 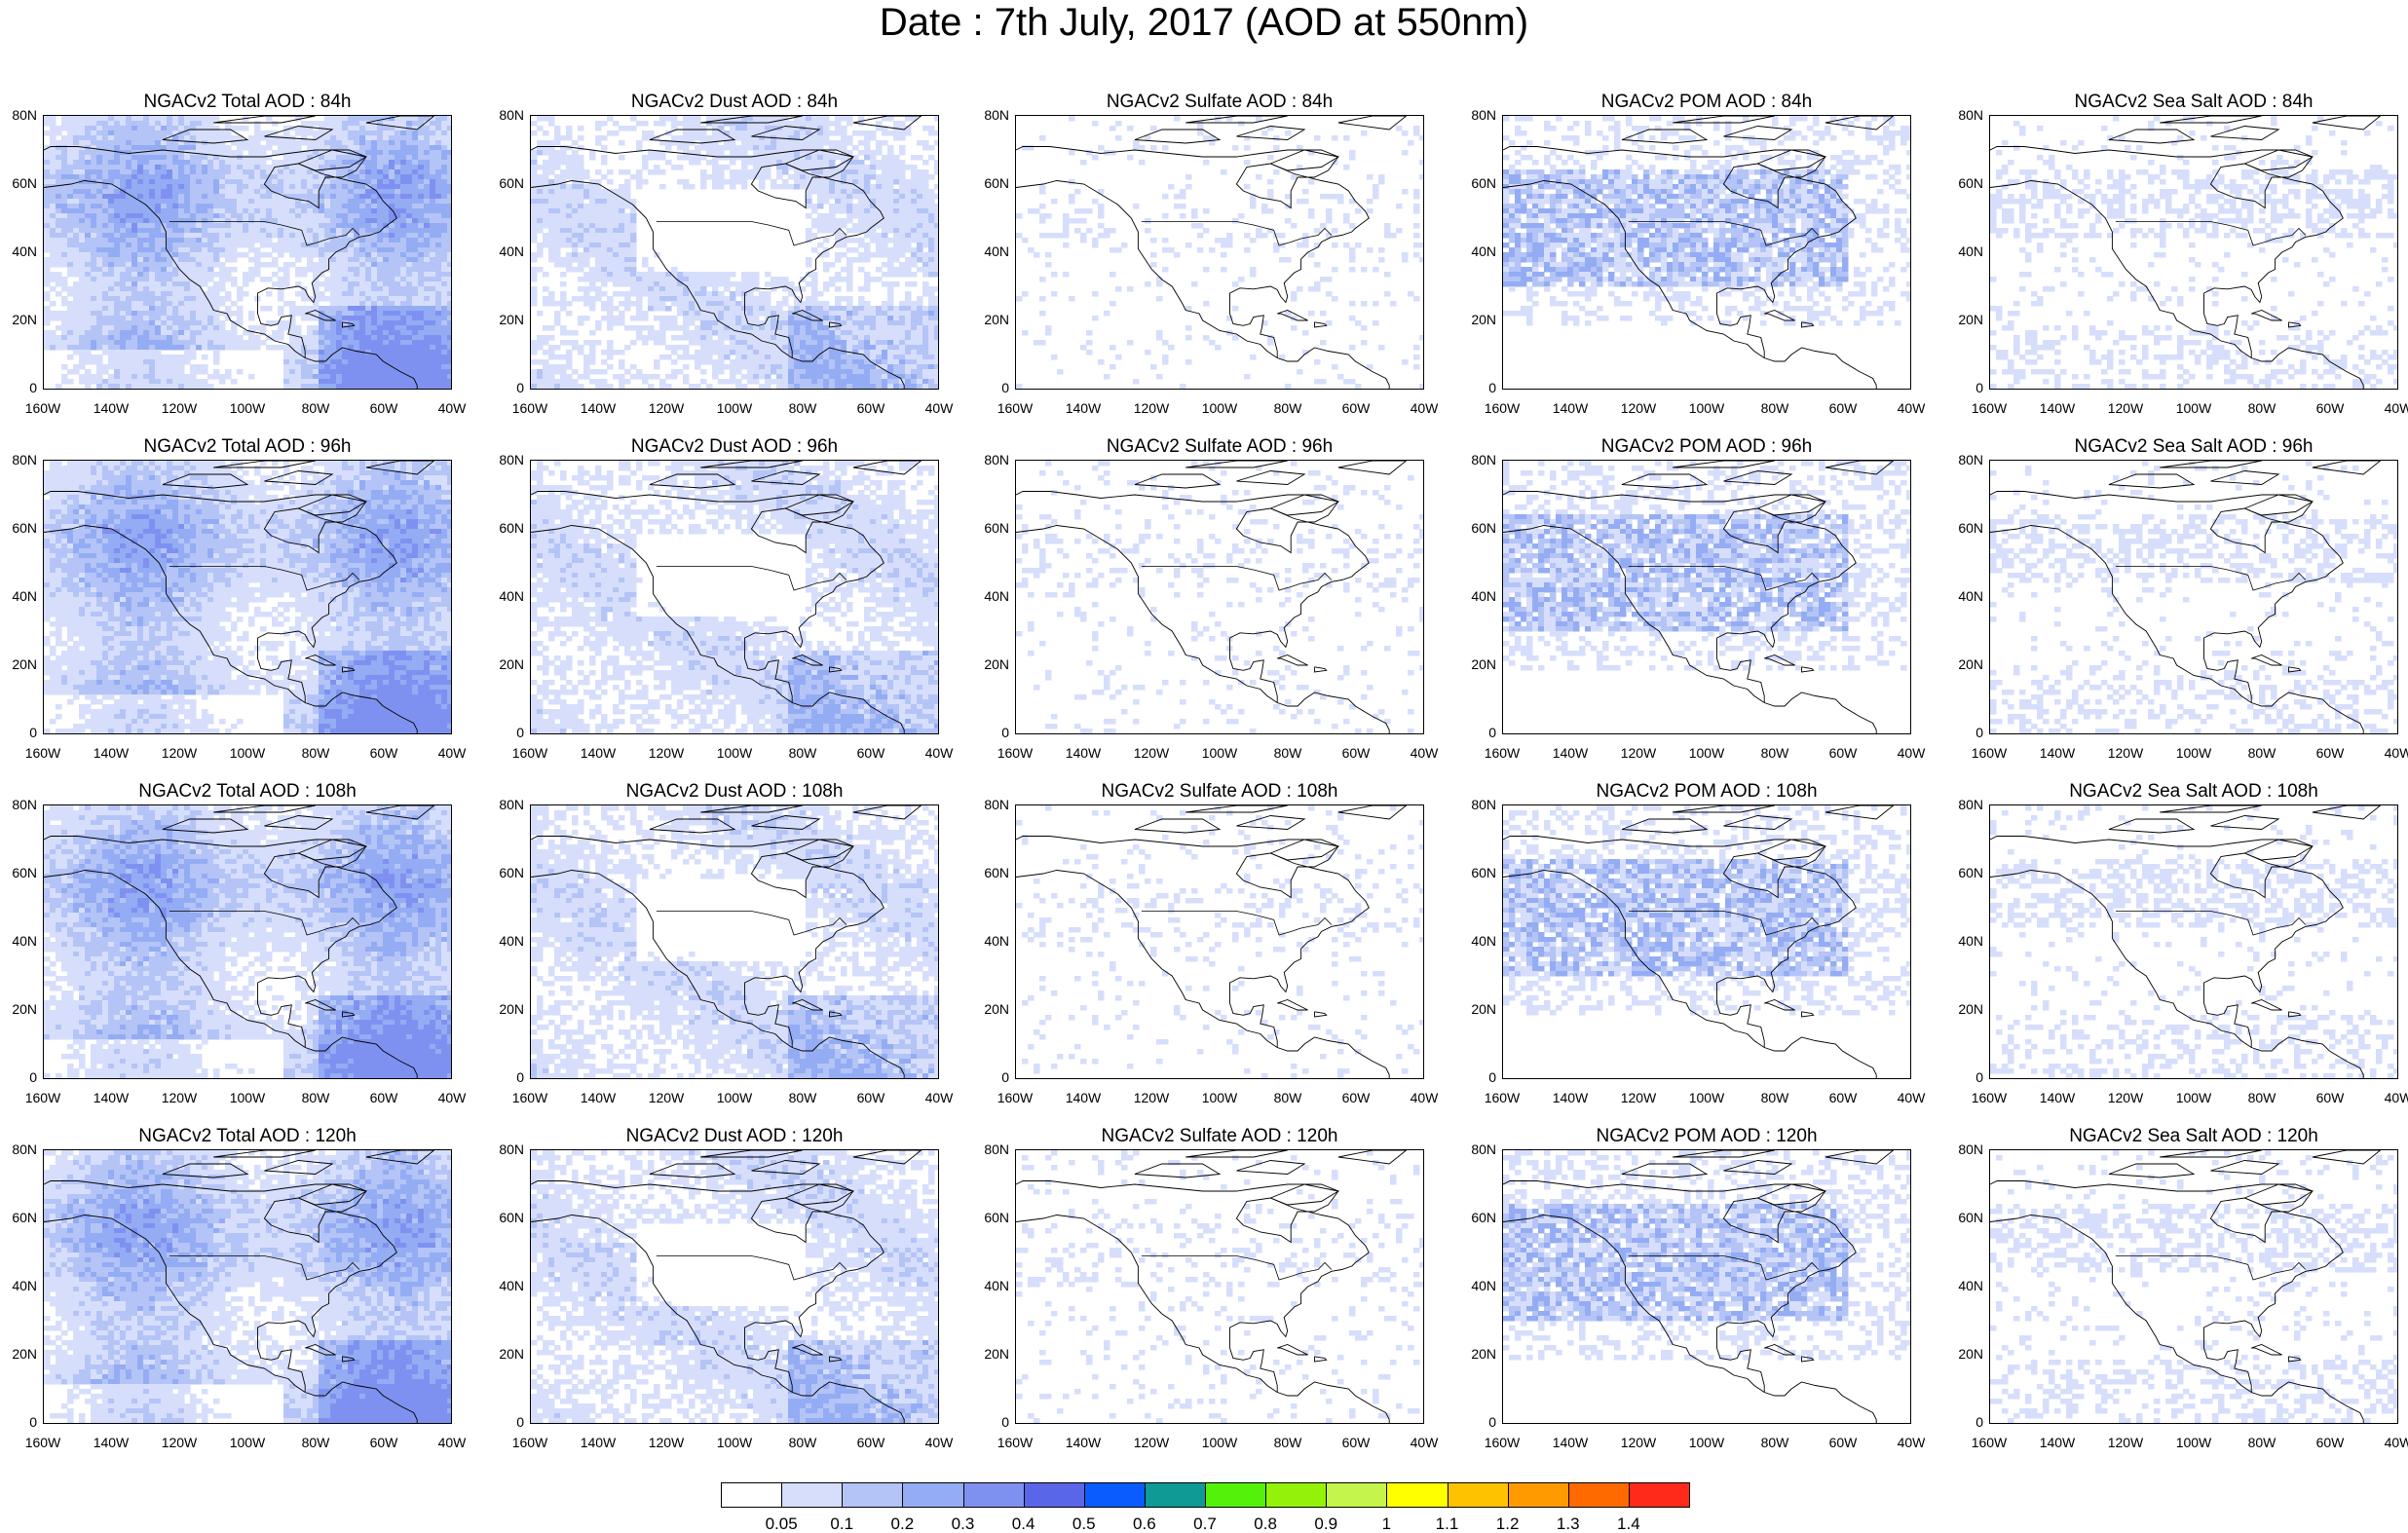 What do you see at coordinates (902, 1523) in the screenshot?
I see `colorbar-label: 0.2` at bounding box center [902, 1523].